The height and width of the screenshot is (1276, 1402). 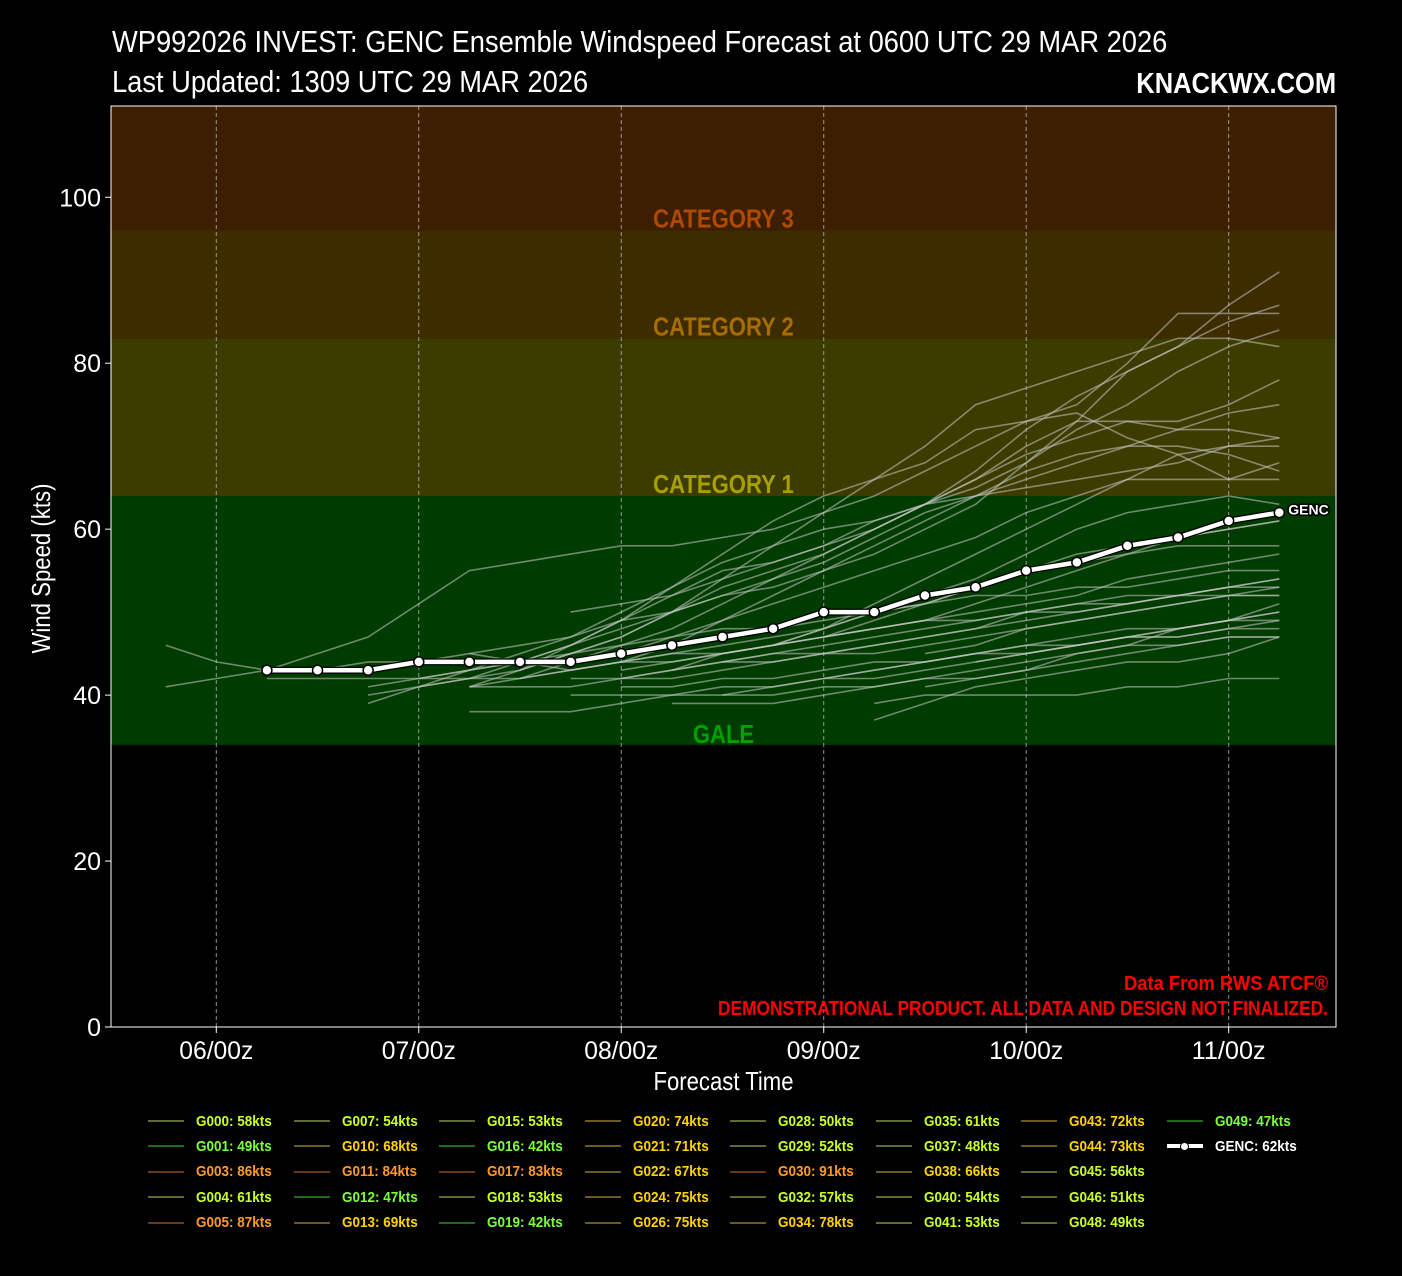 I want to click on legend-item: G024: 75kts, so click(x=650, y=1197).